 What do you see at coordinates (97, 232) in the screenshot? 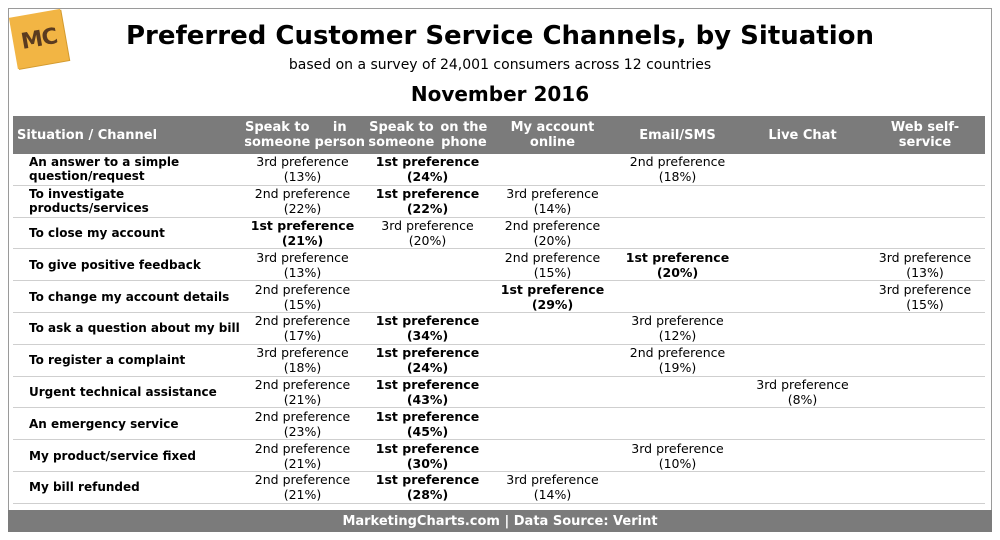
I see `situation-label-text: To close my account` at bounding box center [97, 232].